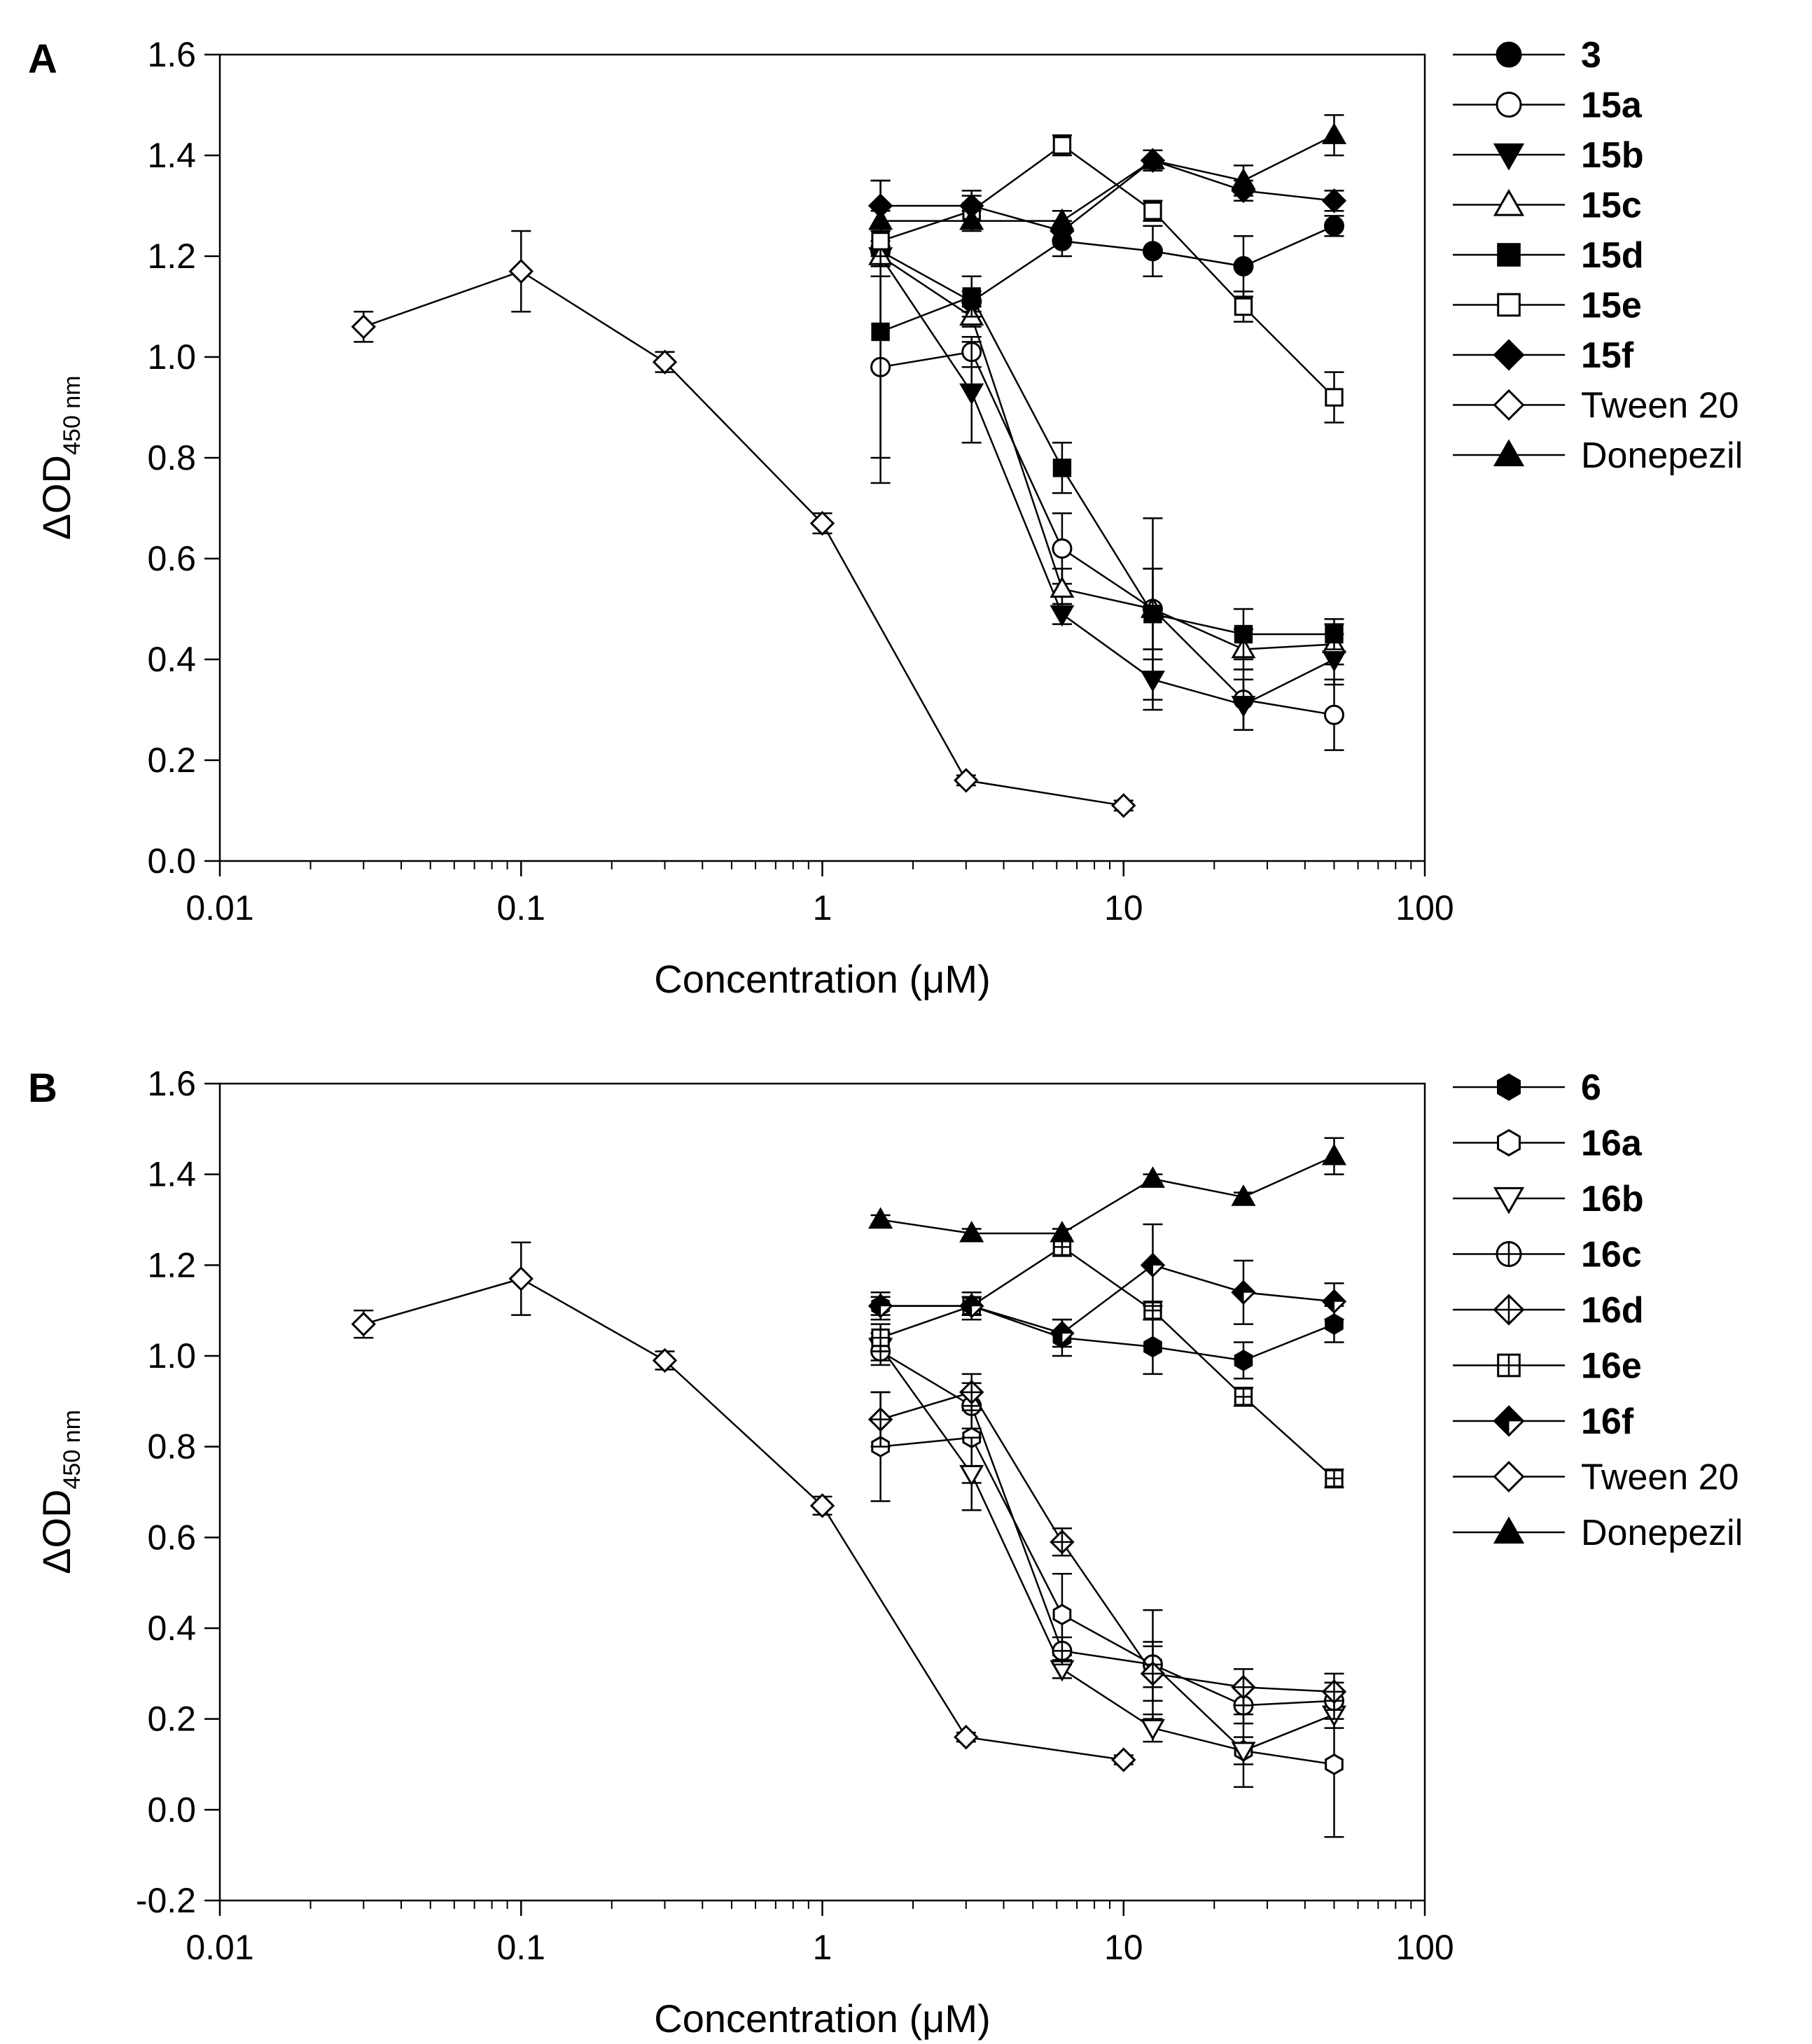  Describe the element at coordinates (1548, 105) in the screenshot. I see `legend-entry-a-1: 15a` at that location.